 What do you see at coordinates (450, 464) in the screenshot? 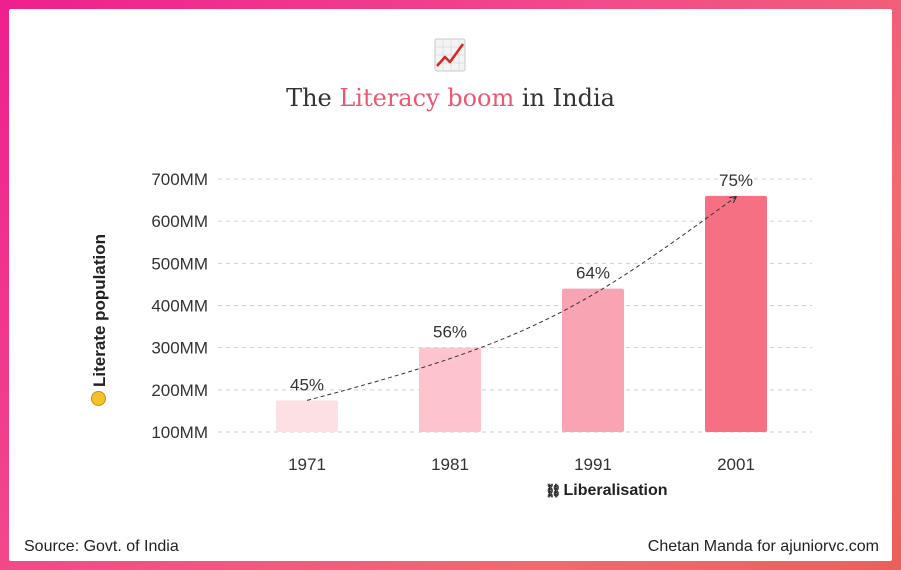
I see `x-tick-label: 1981` at bounding box center [450, 464].